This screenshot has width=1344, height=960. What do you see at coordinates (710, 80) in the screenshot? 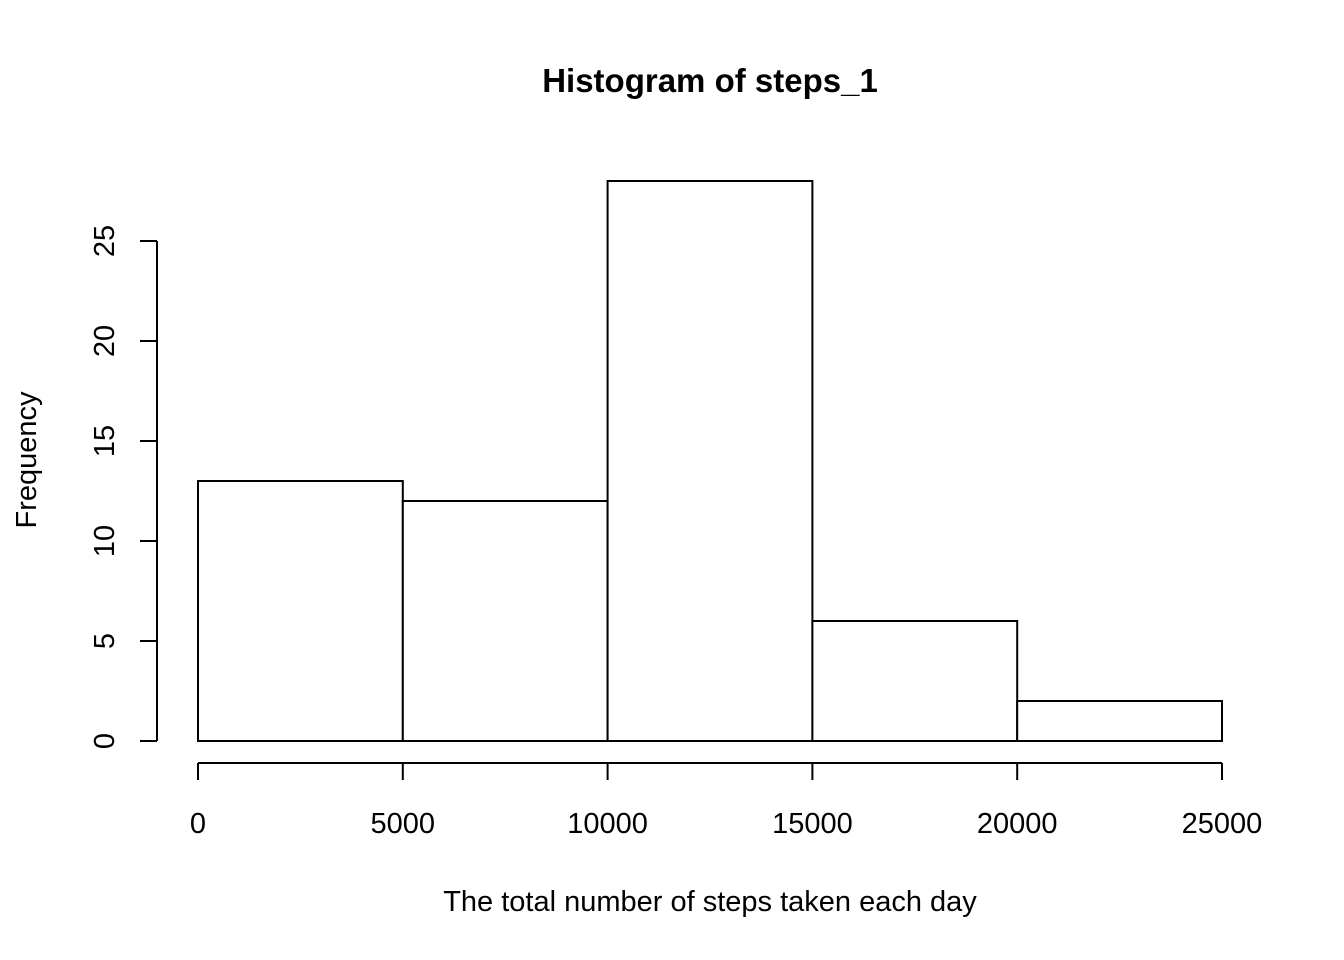
I see `chart-title: Histogram of steps_1` at bounding box center [710, 80].